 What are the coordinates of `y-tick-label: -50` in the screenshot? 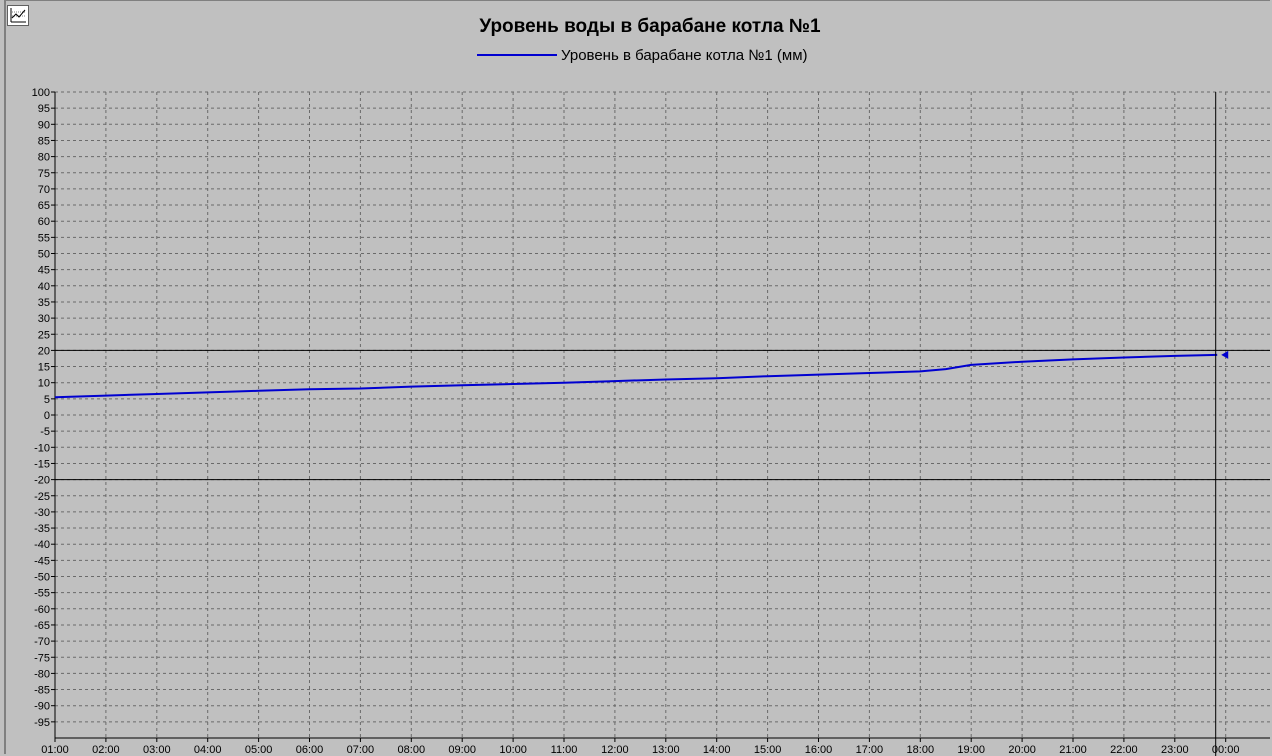 It's located at (42, 578).